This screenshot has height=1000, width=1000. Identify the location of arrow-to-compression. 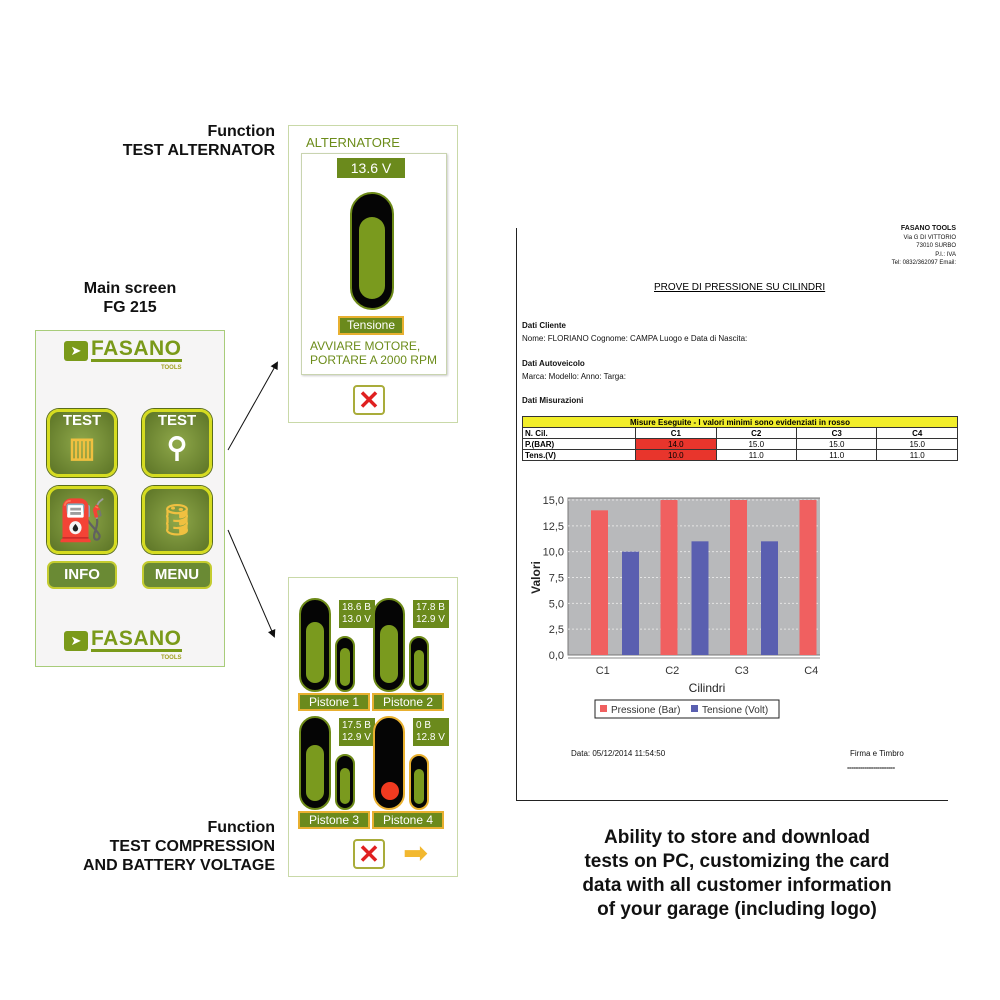
(251, 583).